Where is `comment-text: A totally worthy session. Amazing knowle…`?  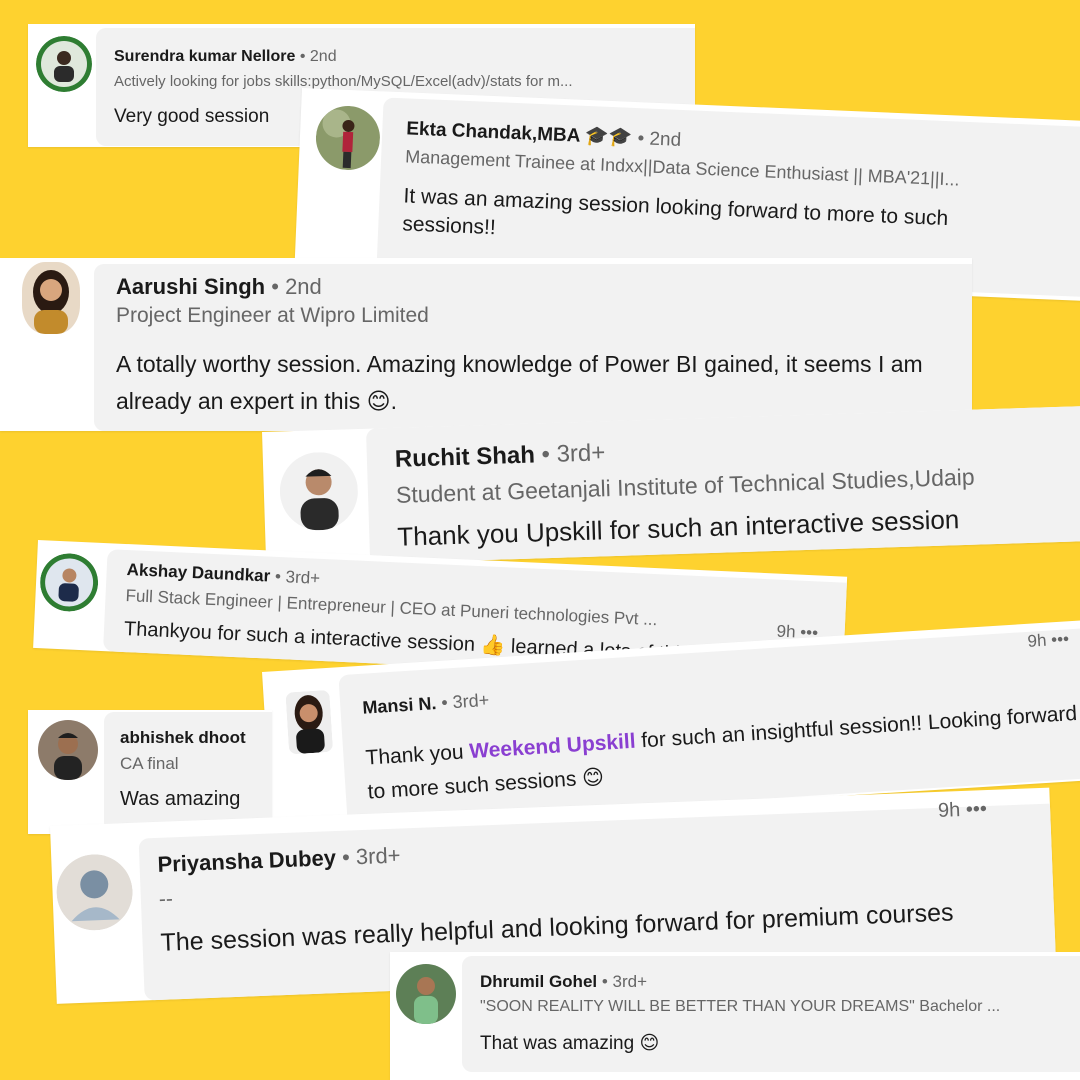
comment-text: A totally worthy session. Amazing knowle… is located at coordinates (519, 382).